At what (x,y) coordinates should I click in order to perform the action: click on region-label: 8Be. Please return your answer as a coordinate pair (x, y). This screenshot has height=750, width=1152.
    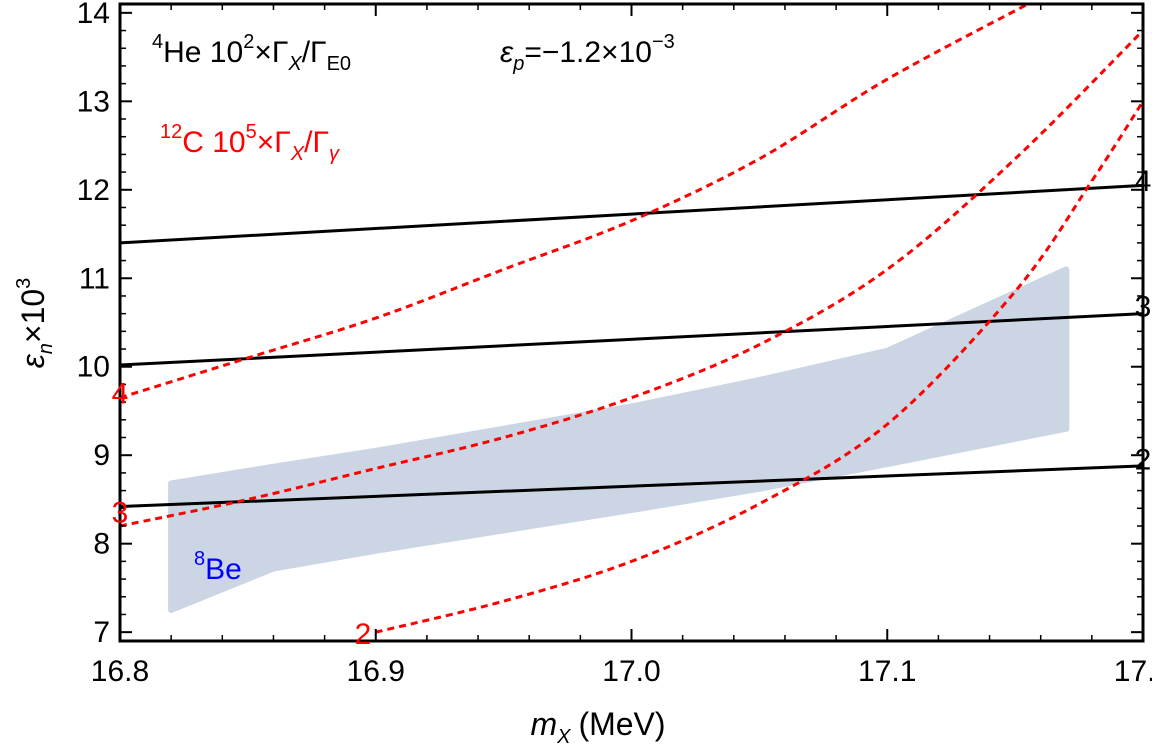
    Looking at the image, I should click on (218, 567).